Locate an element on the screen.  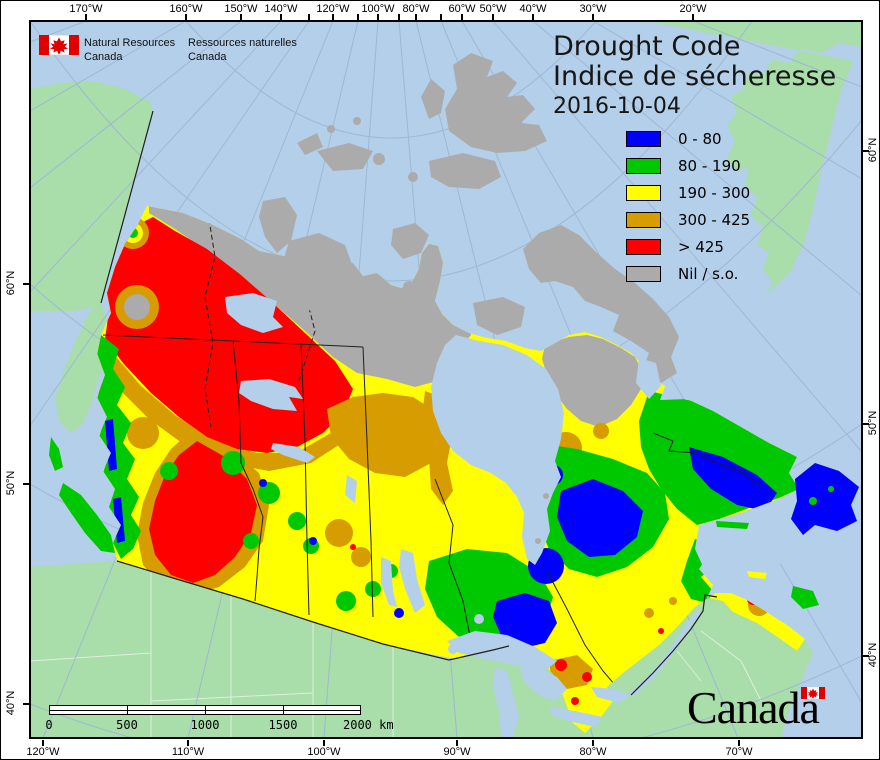
legend-label: 80 - 190 is located at coordinates (709, 166).